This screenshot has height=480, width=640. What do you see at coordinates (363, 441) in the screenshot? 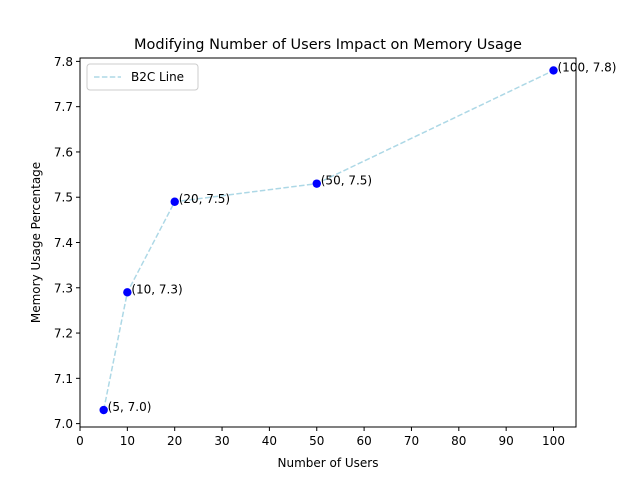
I see `x-tick-label: 60` at bounding box center [363, 441].